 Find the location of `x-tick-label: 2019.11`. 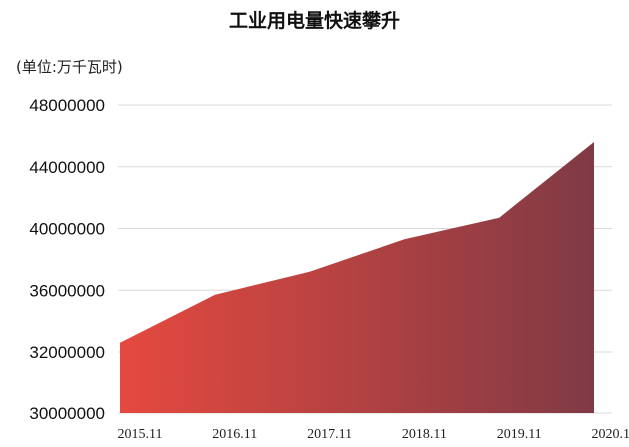

x-tick-label: 2019.11 is located at coordinates (519, 434).